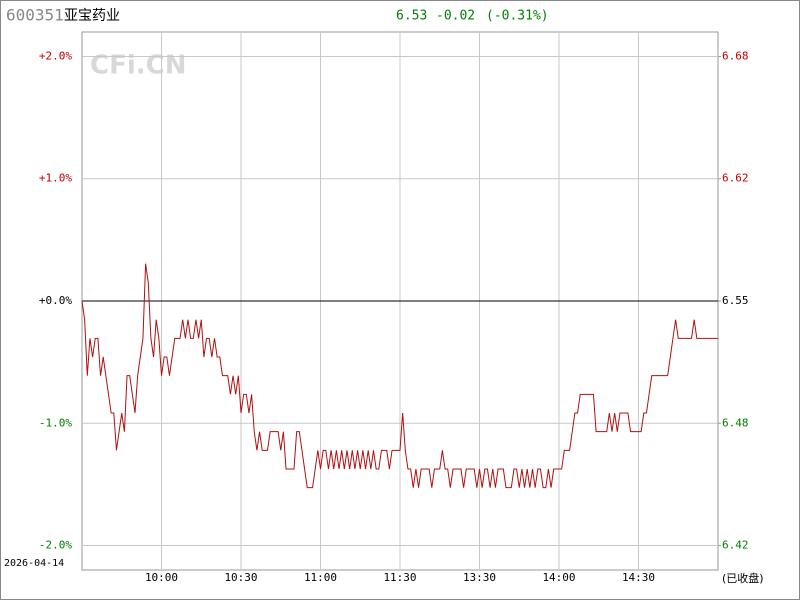 The image size is (800, 600). I want to click on x-tick-label: 14:00, so click(558, 577).